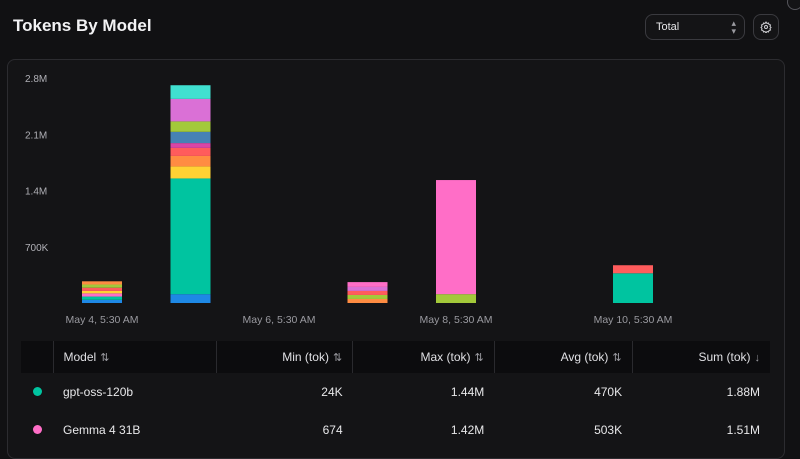  I want to click on chevron-updown-icon: ▴ ▾, so click(733, 27).